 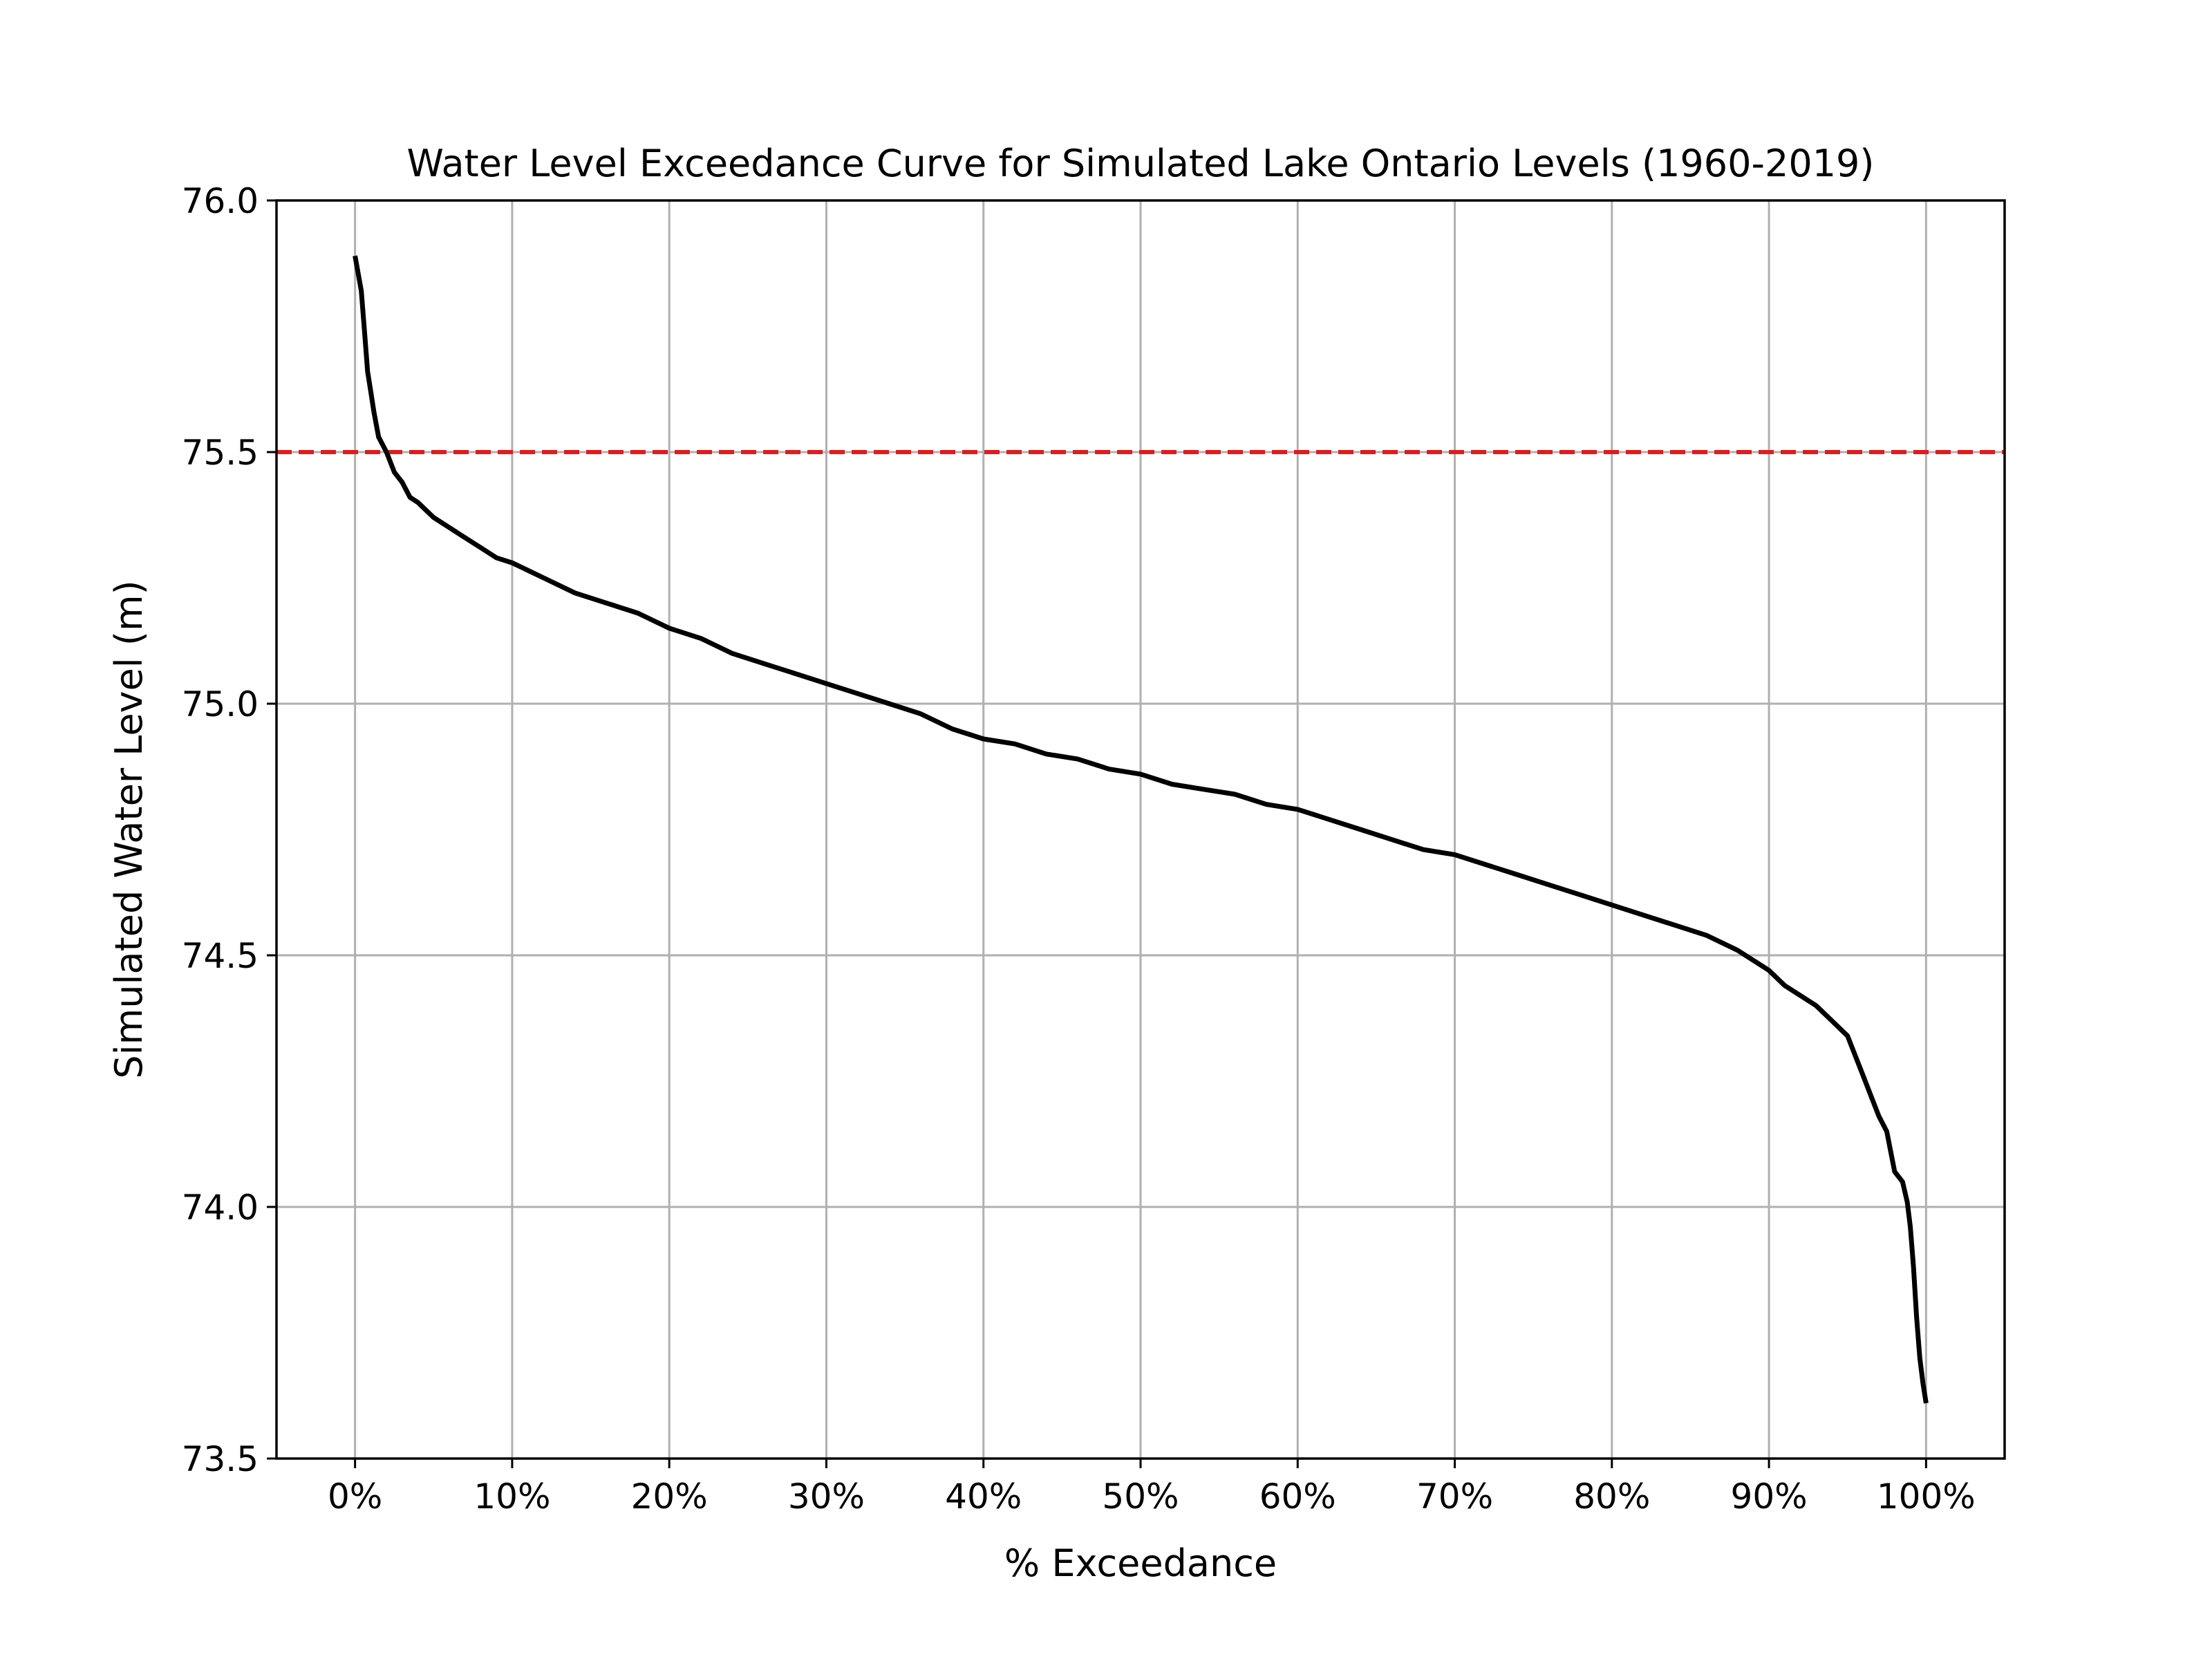 I want to click on y-tick-label: 74.0, so click(x=221, y=1208).